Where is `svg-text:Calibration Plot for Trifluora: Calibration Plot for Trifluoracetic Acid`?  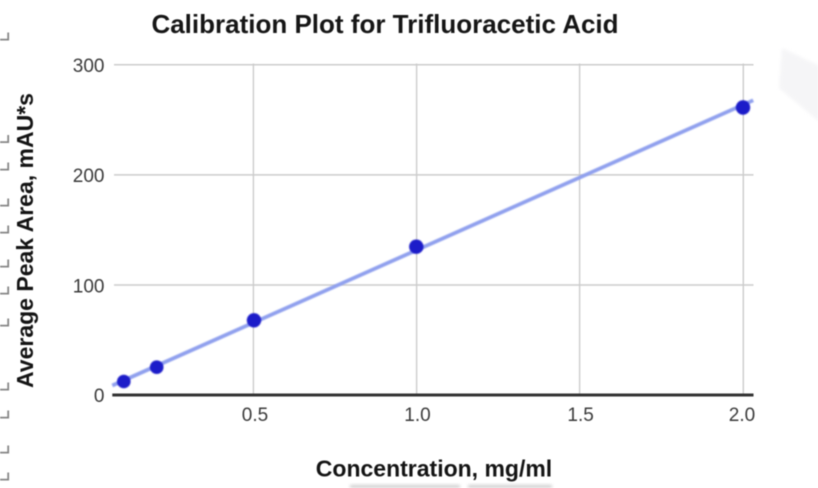
svg-text:Calibration Plot for Trifluora: Calibration Plot for Trifluoracetic Acid is located at coordinates (384, 24).